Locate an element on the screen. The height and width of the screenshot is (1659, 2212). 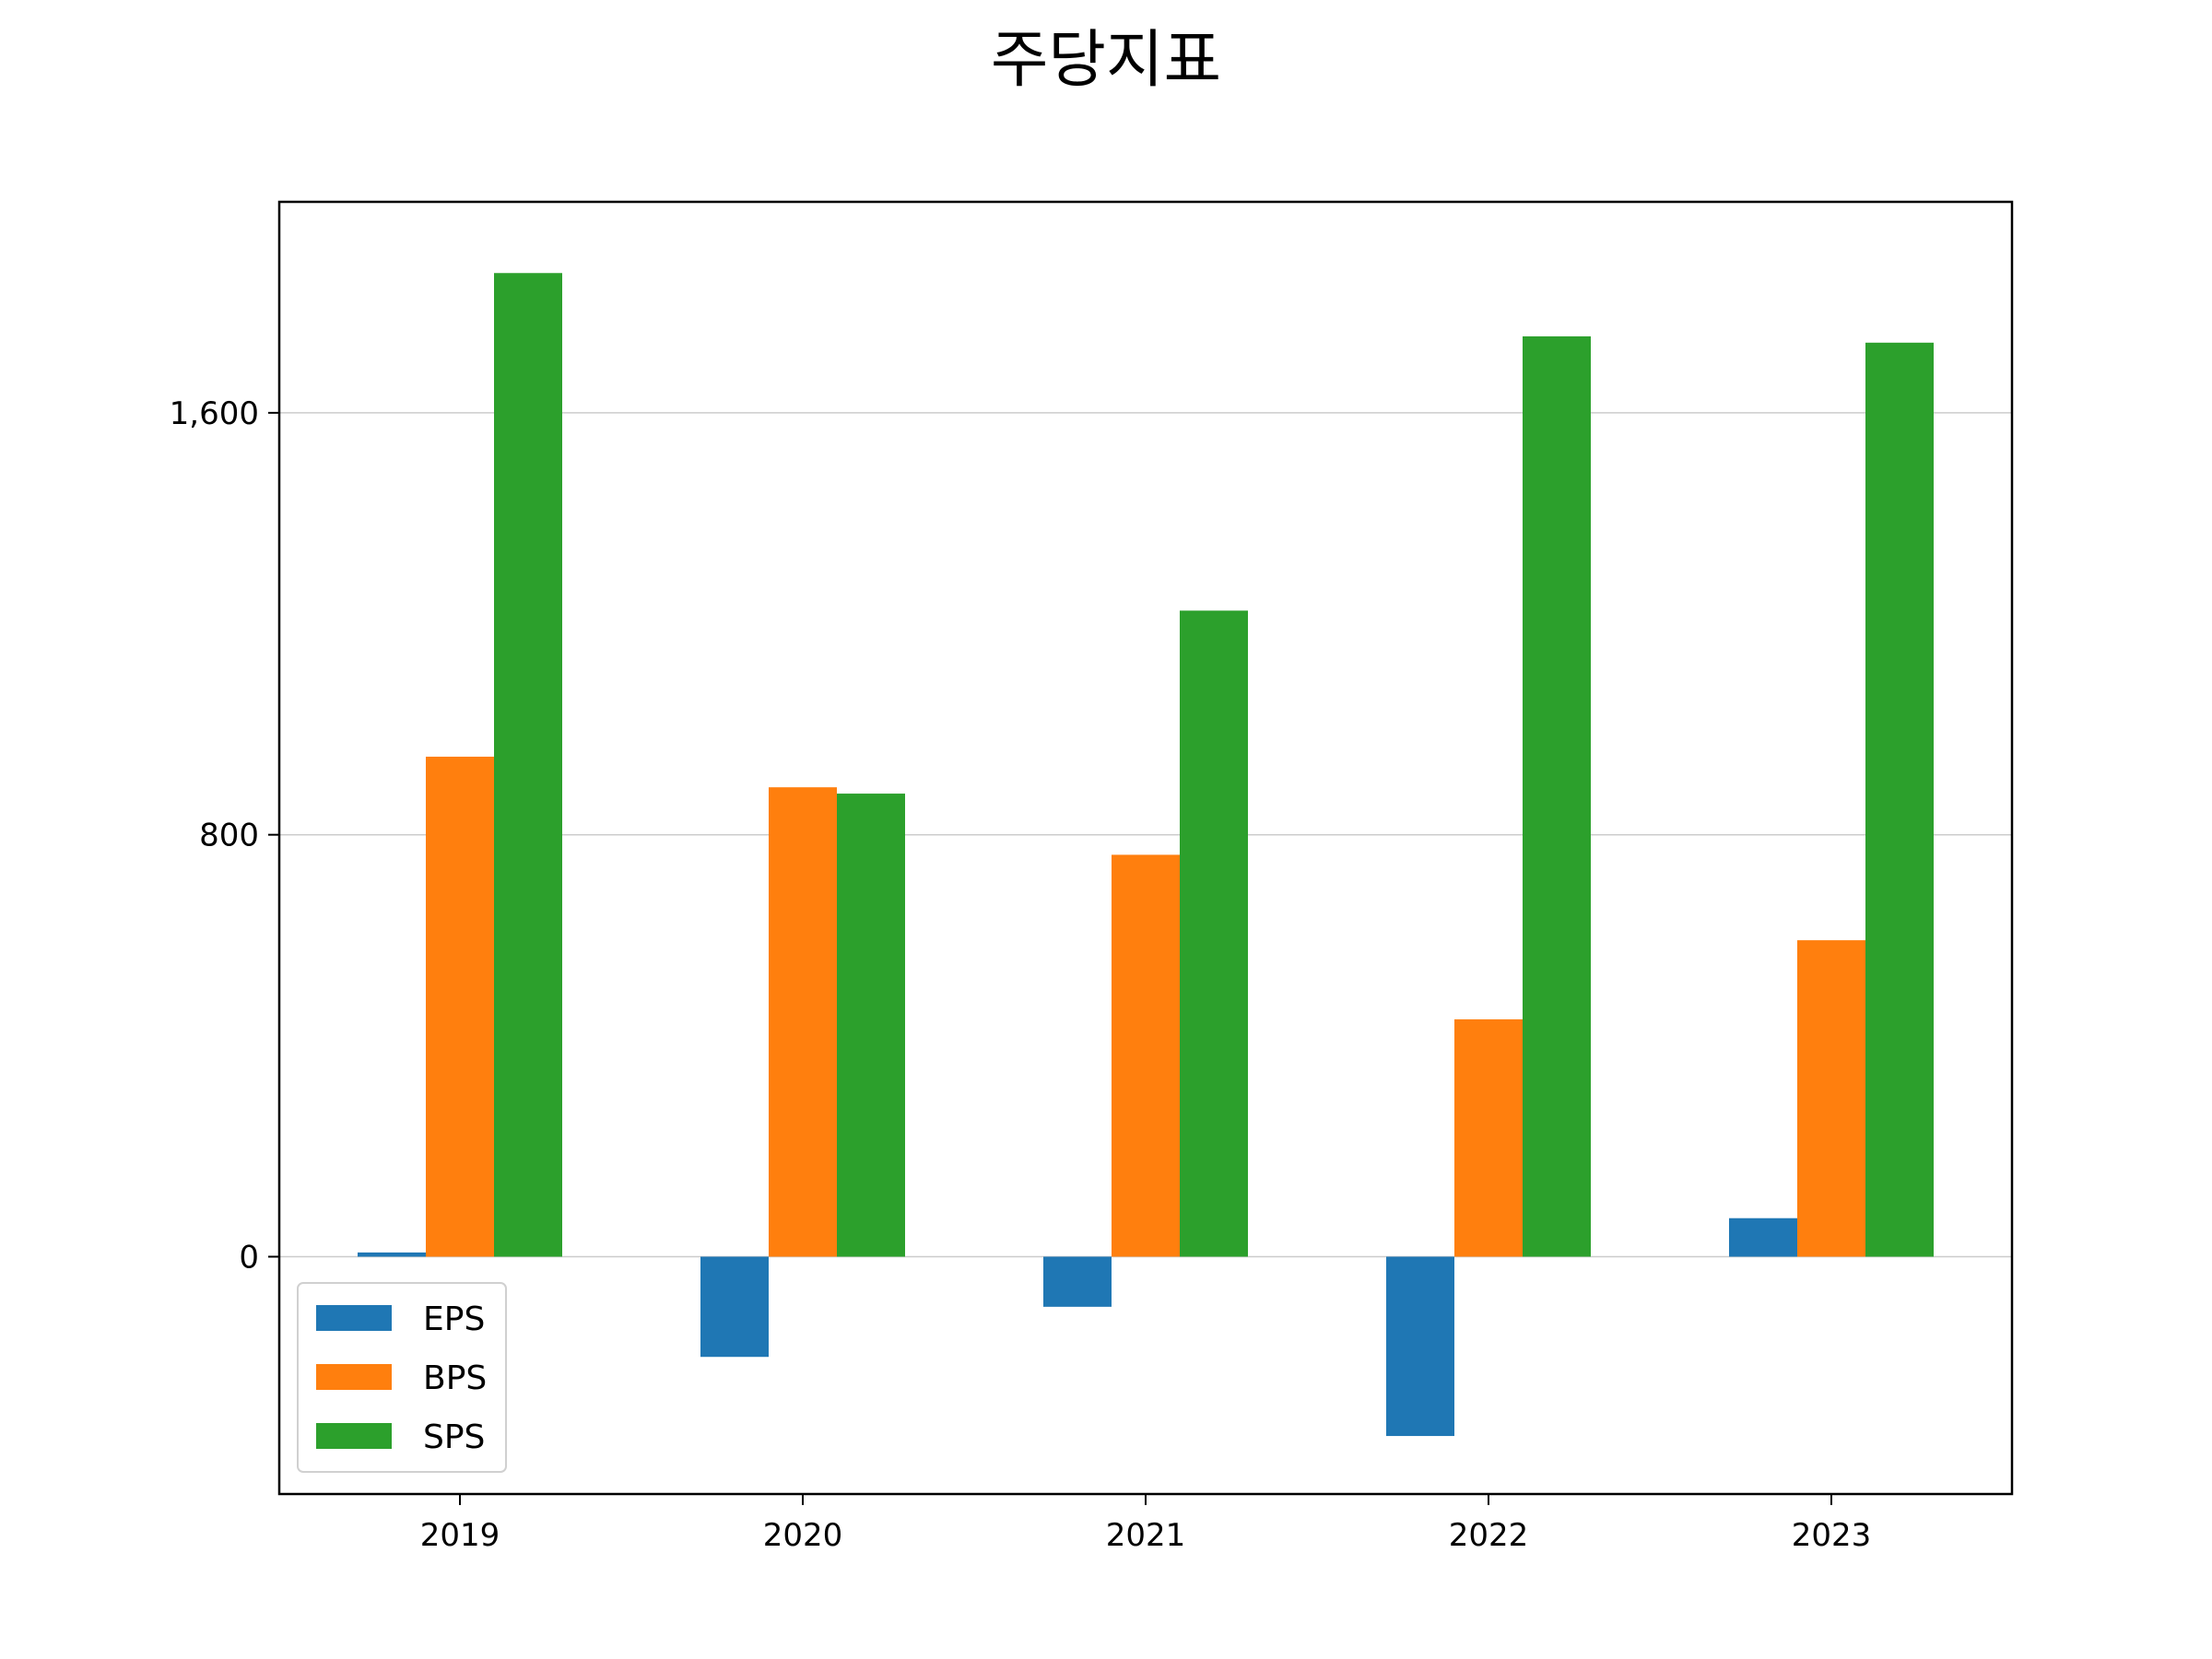
bar-bps-2019 is located at coordinates (460, 1007).